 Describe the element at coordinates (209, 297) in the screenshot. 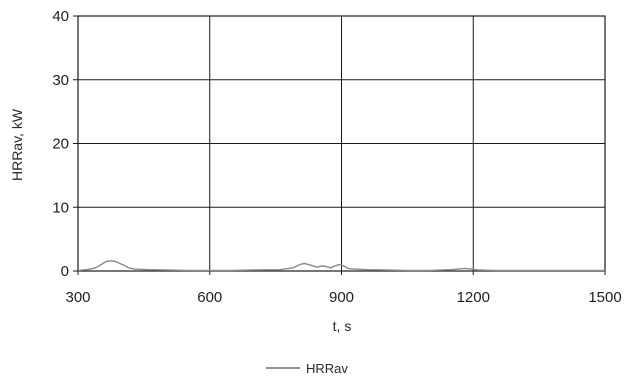

I see `x-tick-label: 600` at that location.